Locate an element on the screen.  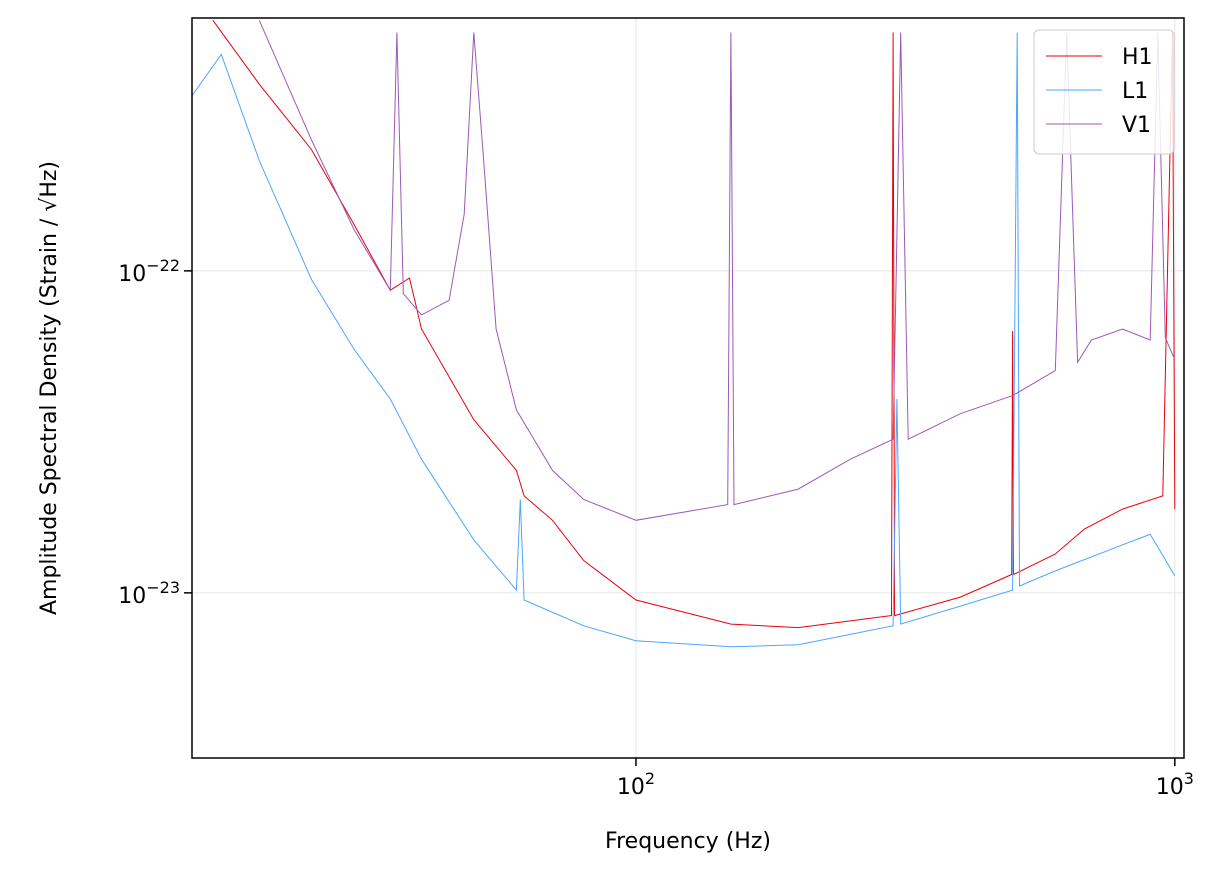
legend-label: L1 is located at coordinates (1135, 91).